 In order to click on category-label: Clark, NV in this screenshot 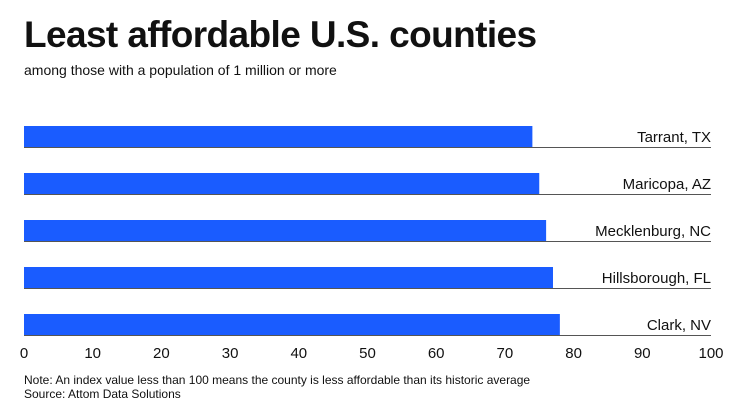, I will do `click(679, 325)`.